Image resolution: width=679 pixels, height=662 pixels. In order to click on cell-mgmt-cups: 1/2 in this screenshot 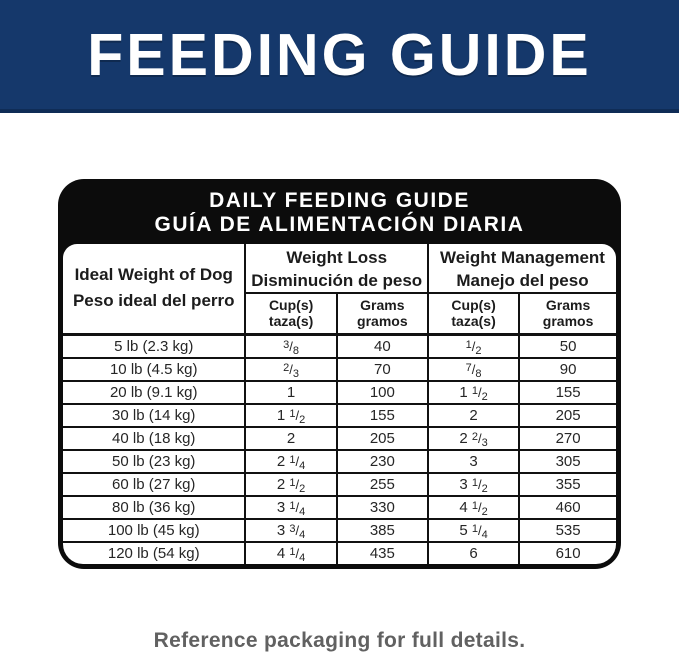, I will do `click(473, 345)`.